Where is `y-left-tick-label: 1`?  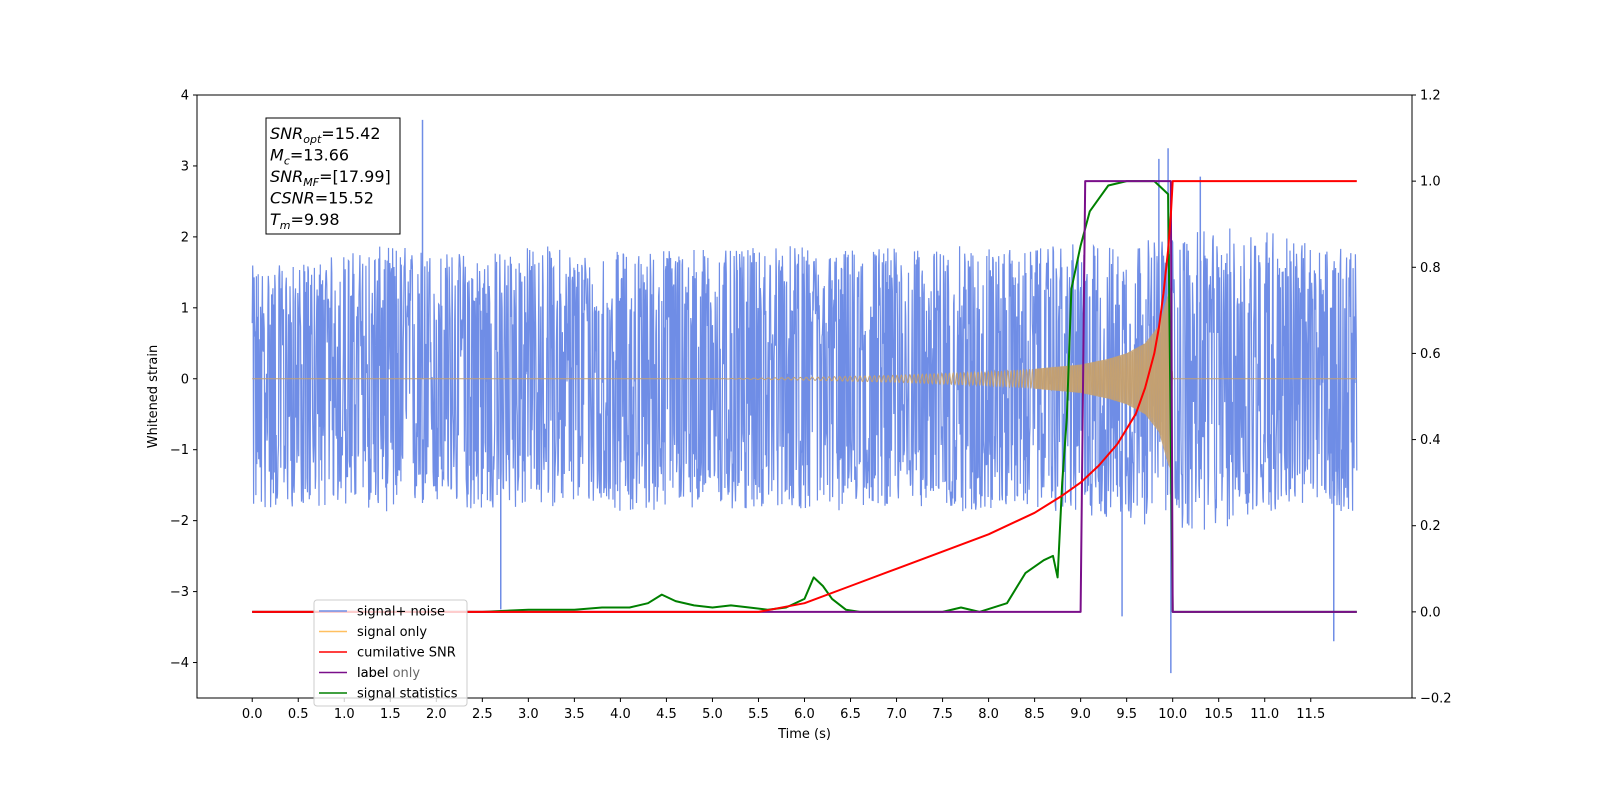 y-left-tick-label: 1 is located at coordinates (185, 308).